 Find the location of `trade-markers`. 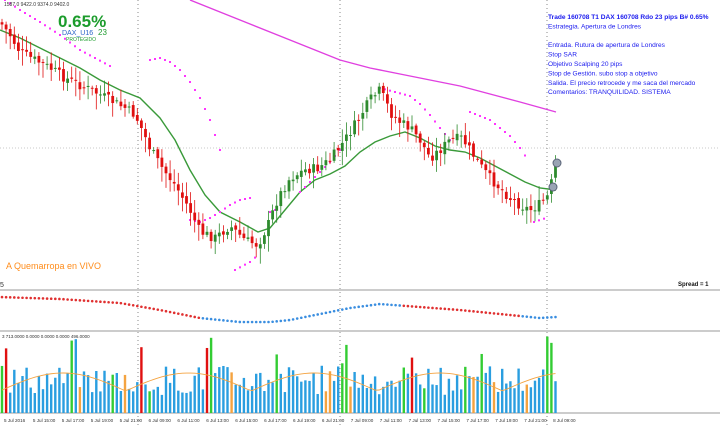

trade-markers is located at coordinates (555, 175).